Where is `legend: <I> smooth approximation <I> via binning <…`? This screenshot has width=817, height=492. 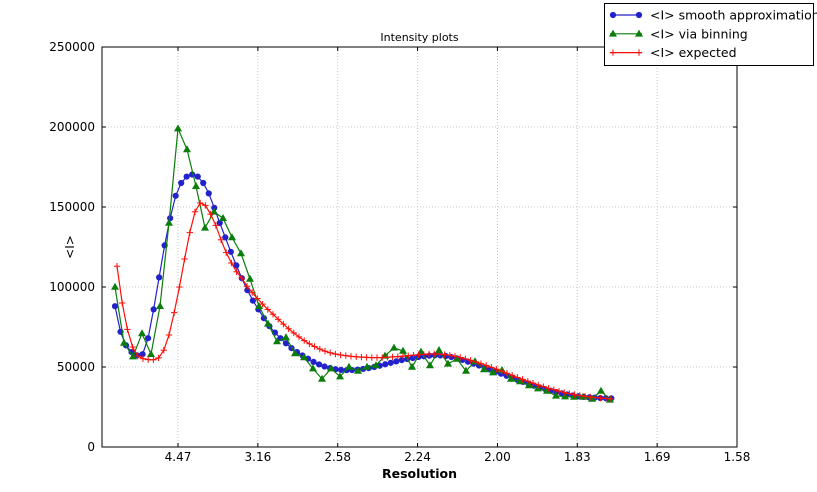
legend: <I> smooth approximation <I> via binning <… is located at coordinates (710, 34).